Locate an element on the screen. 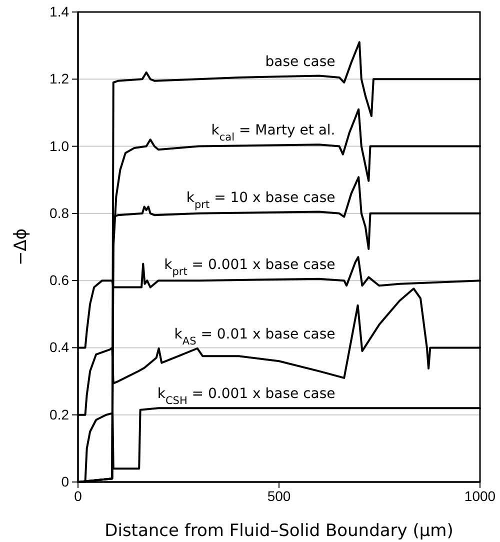  y-tick-label: 1.0 is located at coordinates (60, 146).